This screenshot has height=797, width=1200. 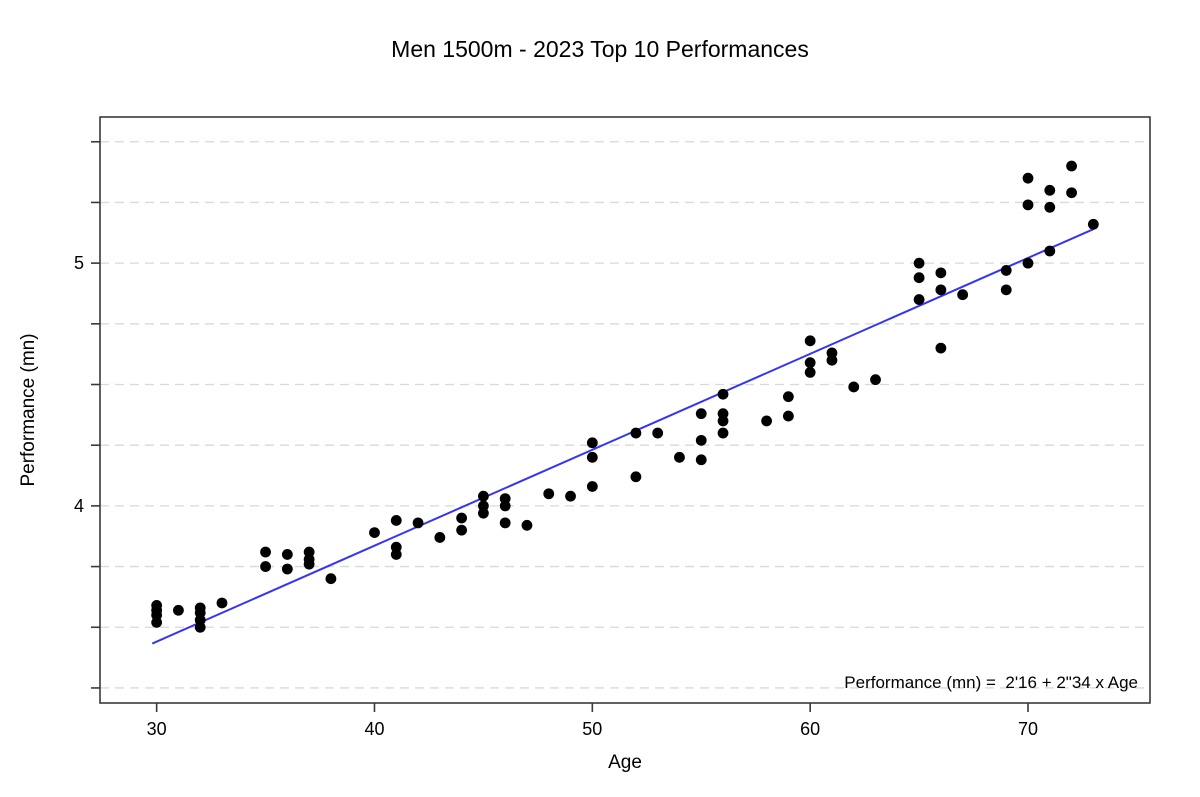 What do you see at coordinates (991, 682) in the screenshot?
I see `regression-equation: Performance (mn) = 2'16 + 2"34 x Age` at bounding box center [991, 682].